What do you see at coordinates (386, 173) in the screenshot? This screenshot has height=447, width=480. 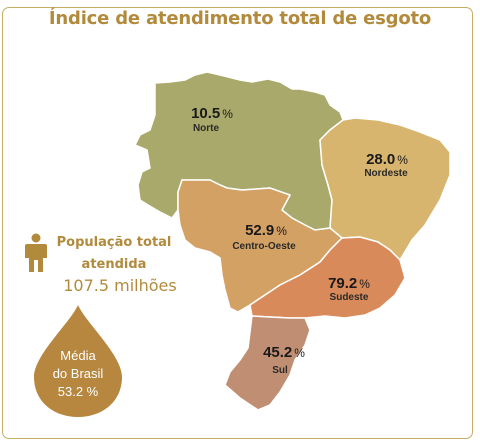 I see `region-name: Nordeste` at bounding box center [386, 173].